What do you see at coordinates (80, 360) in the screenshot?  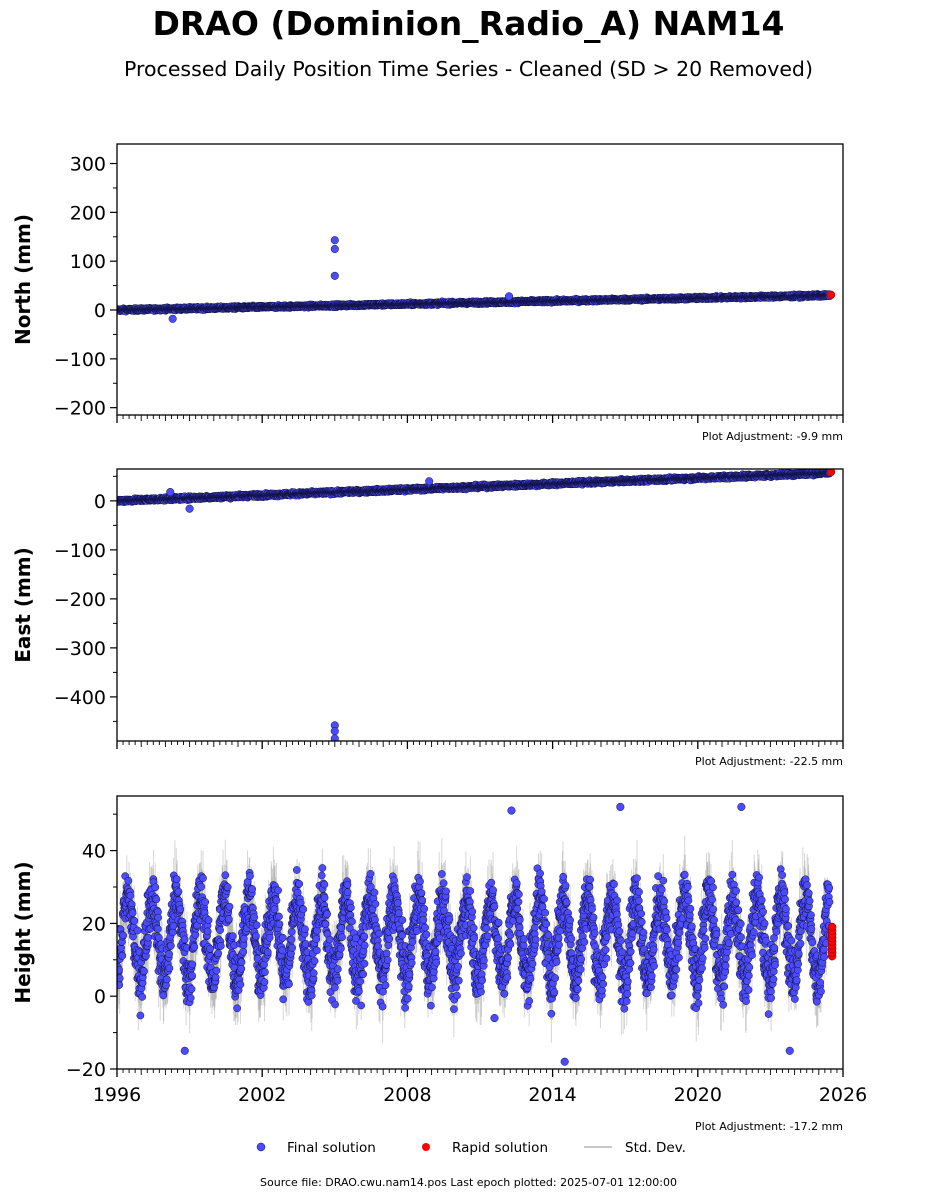 I see `y-tick-label: −100` at bounding box center [80, 360].